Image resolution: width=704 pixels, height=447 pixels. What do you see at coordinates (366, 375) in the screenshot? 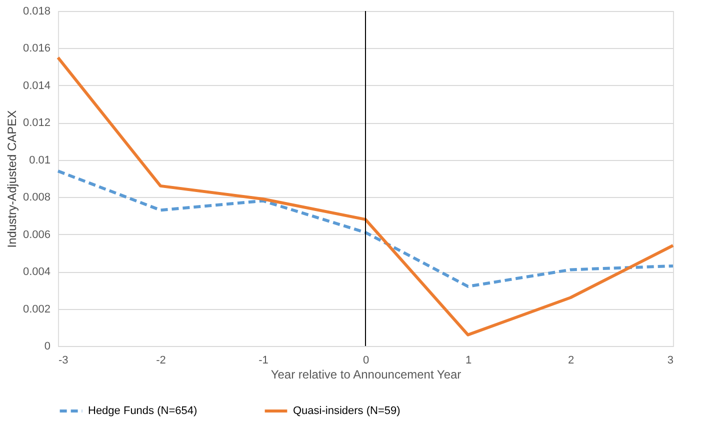
I see `x-axis-title: Year relative to Announcement Year` at bounding box center [366, 375].